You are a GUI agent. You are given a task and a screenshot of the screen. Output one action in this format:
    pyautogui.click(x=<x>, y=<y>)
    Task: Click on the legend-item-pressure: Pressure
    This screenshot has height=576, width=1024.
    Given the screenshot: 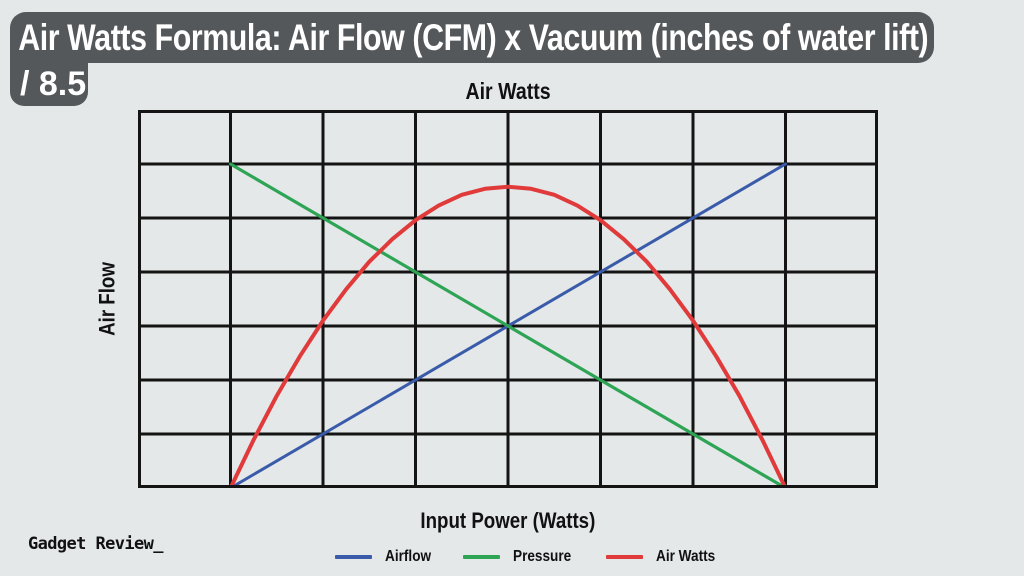 What is the action you would take?
    pyautogui.click(x=522, y=557)
    